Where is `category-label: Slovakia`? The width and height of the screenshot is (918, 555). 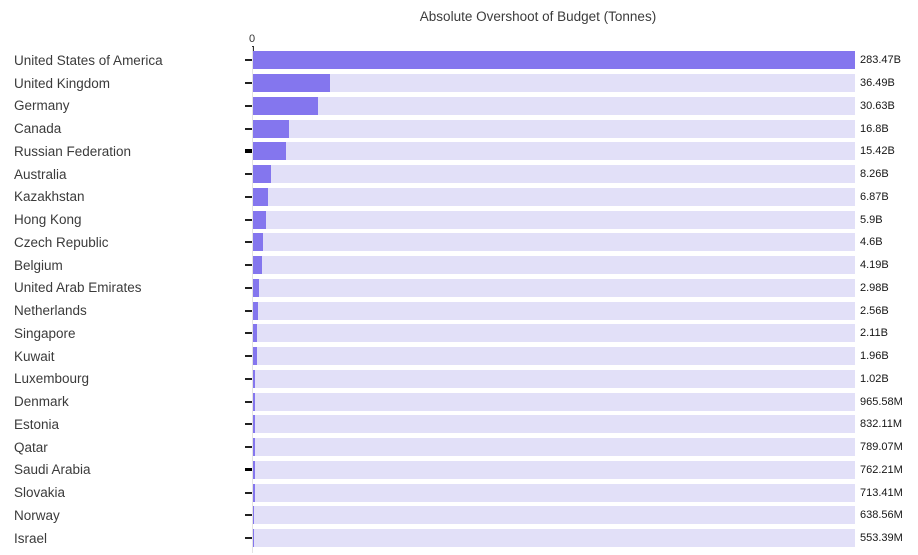
category-label: Slovakia is located at coordinates (40, 493).